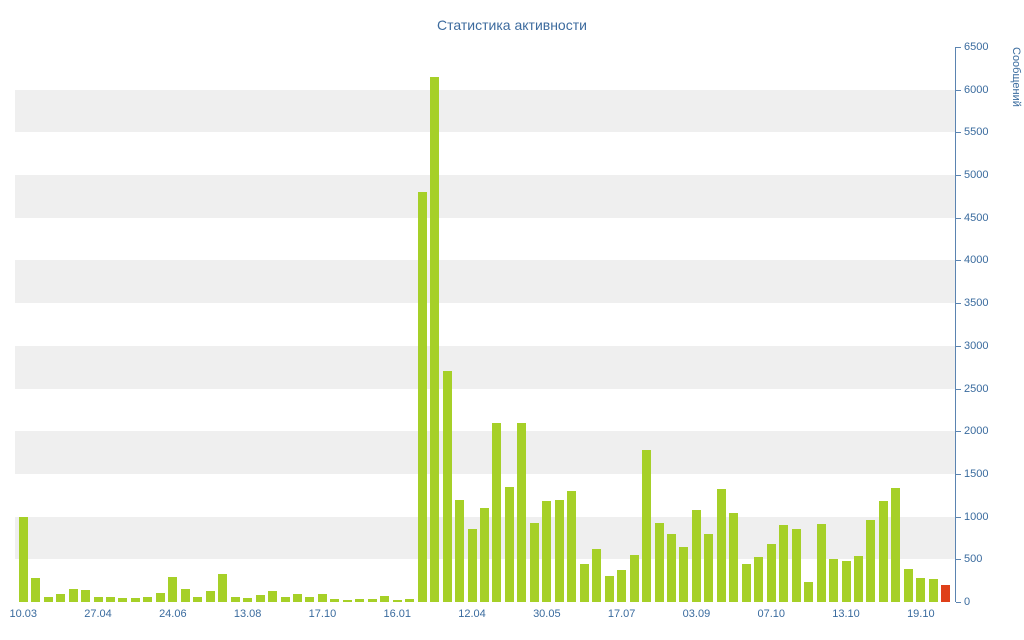  I want to click on x-tick-label: 17.10, so click(322, 614).